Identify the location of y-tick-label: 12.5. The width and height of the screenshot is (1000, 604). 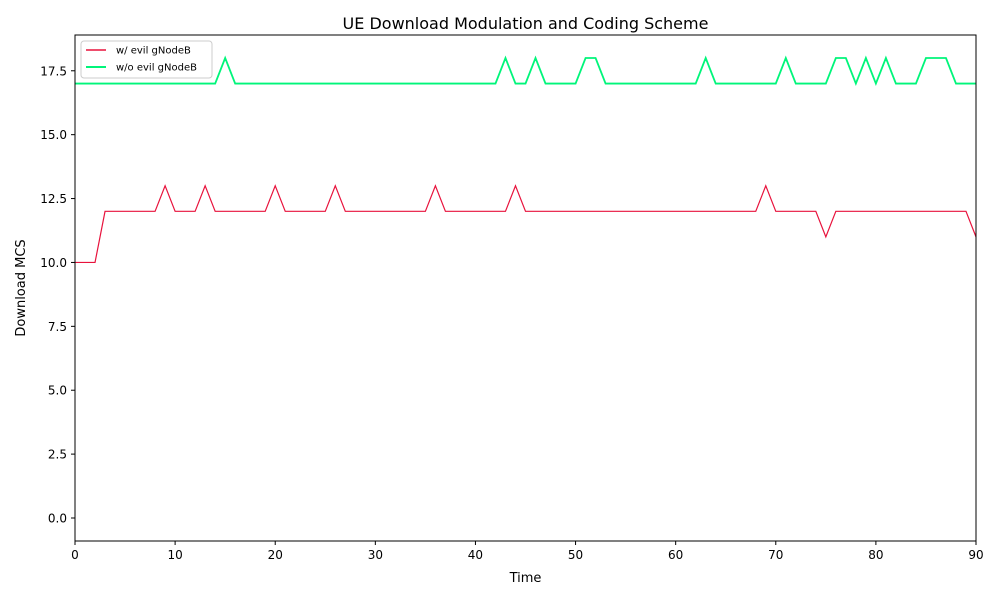
(53, 199).